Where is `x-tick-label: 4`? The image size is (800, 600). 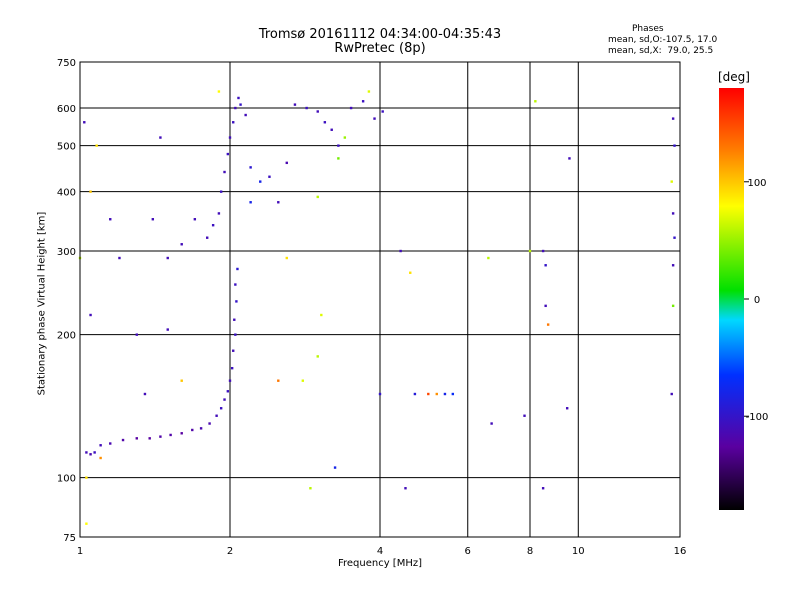
x-tick-label: 4 is located at coordinates (380, 551).